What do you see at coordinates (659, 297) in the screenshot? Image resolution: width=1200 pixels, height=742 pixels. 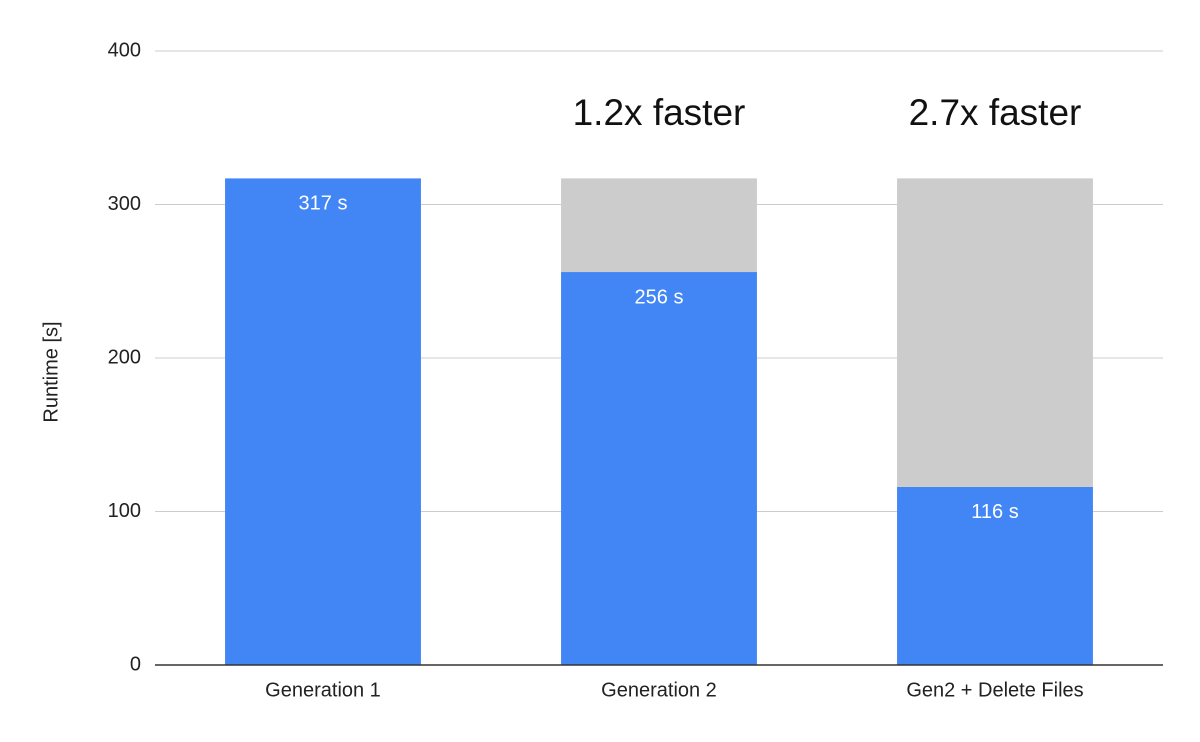 I see `data-label: 256 s` at bounding box center [659, 297].